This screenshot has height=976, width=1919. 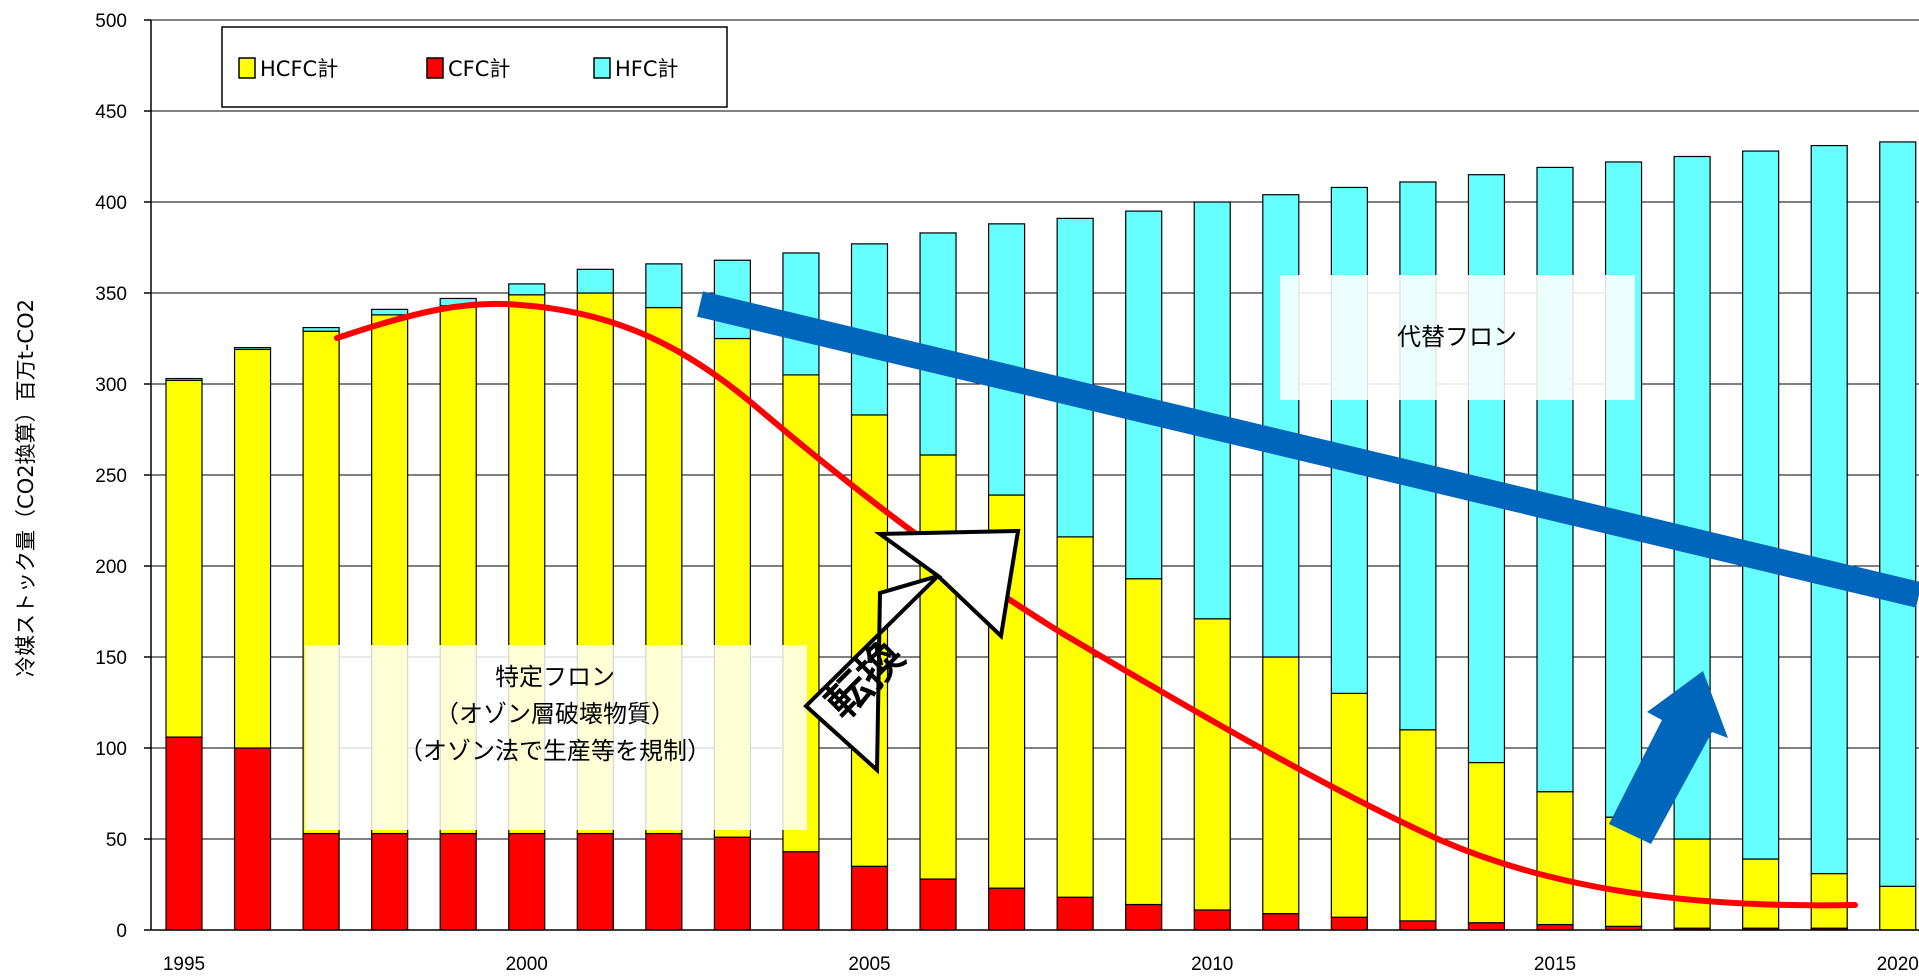 I want to click on bar-hcfc-2011, so click(x=1281, y=785).